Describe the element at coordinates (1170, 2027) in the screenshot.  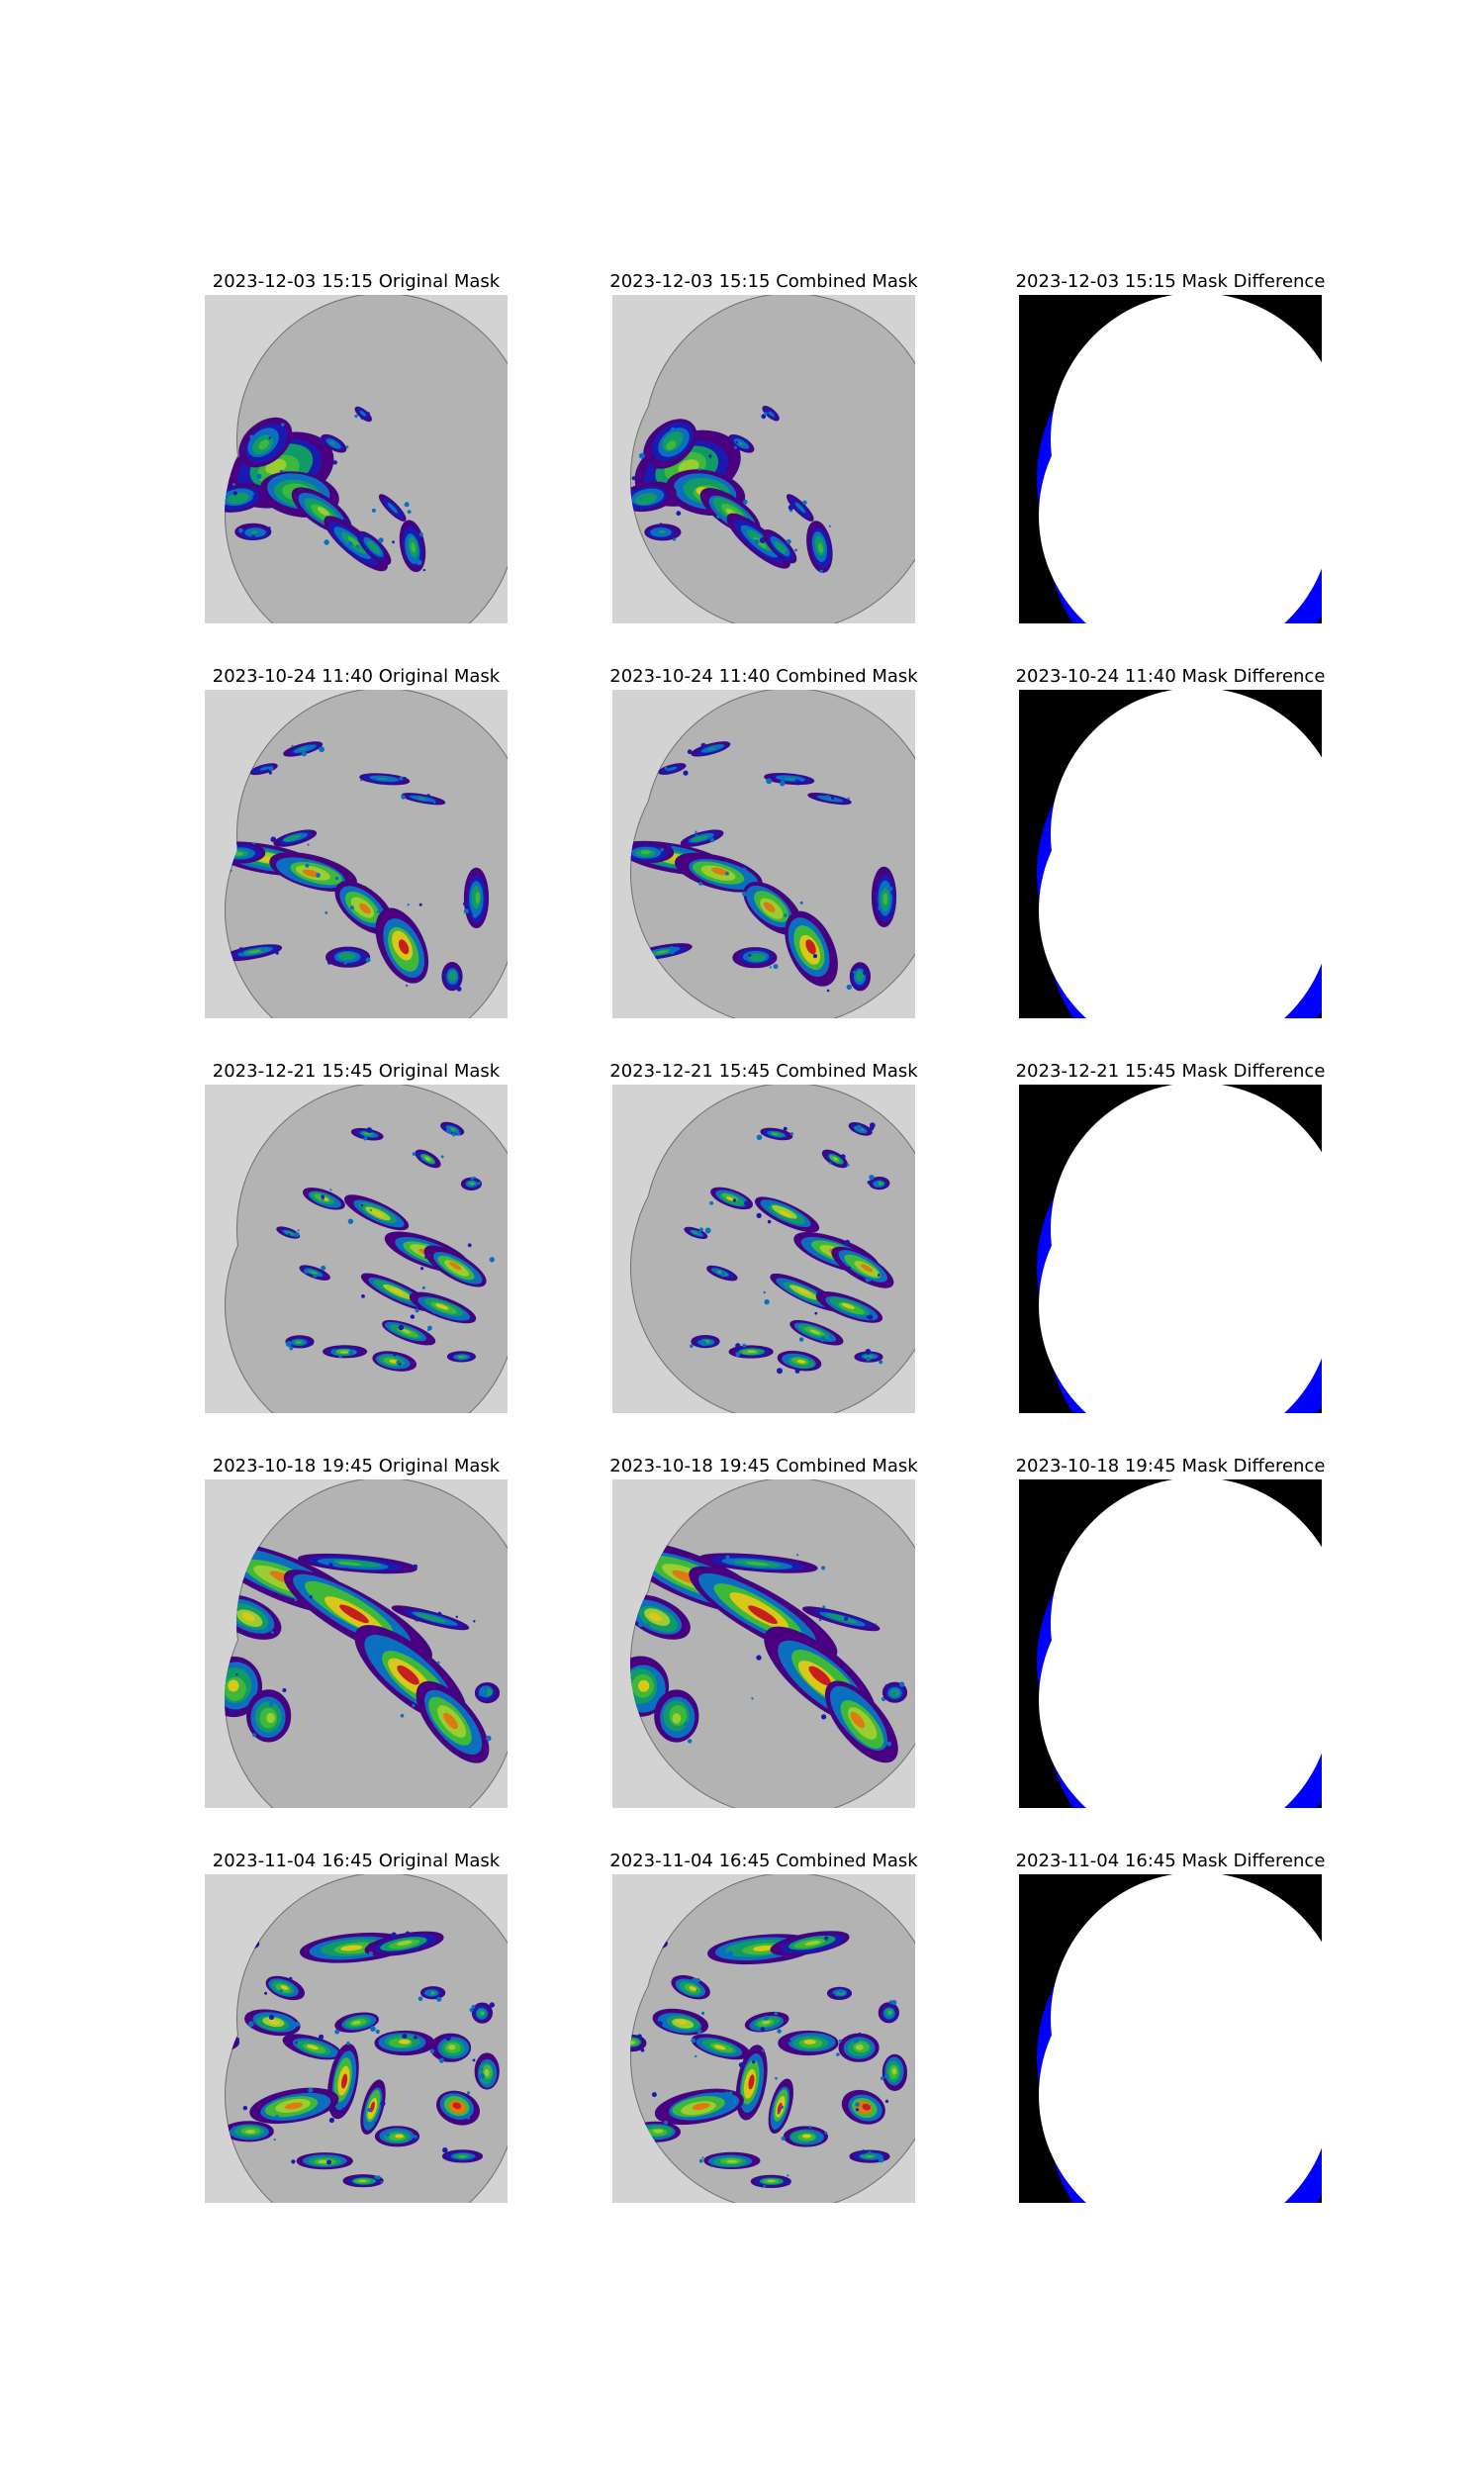
I see `mask-difference-panel: 2023-11-04 16:45 Mask Difference` at that location.